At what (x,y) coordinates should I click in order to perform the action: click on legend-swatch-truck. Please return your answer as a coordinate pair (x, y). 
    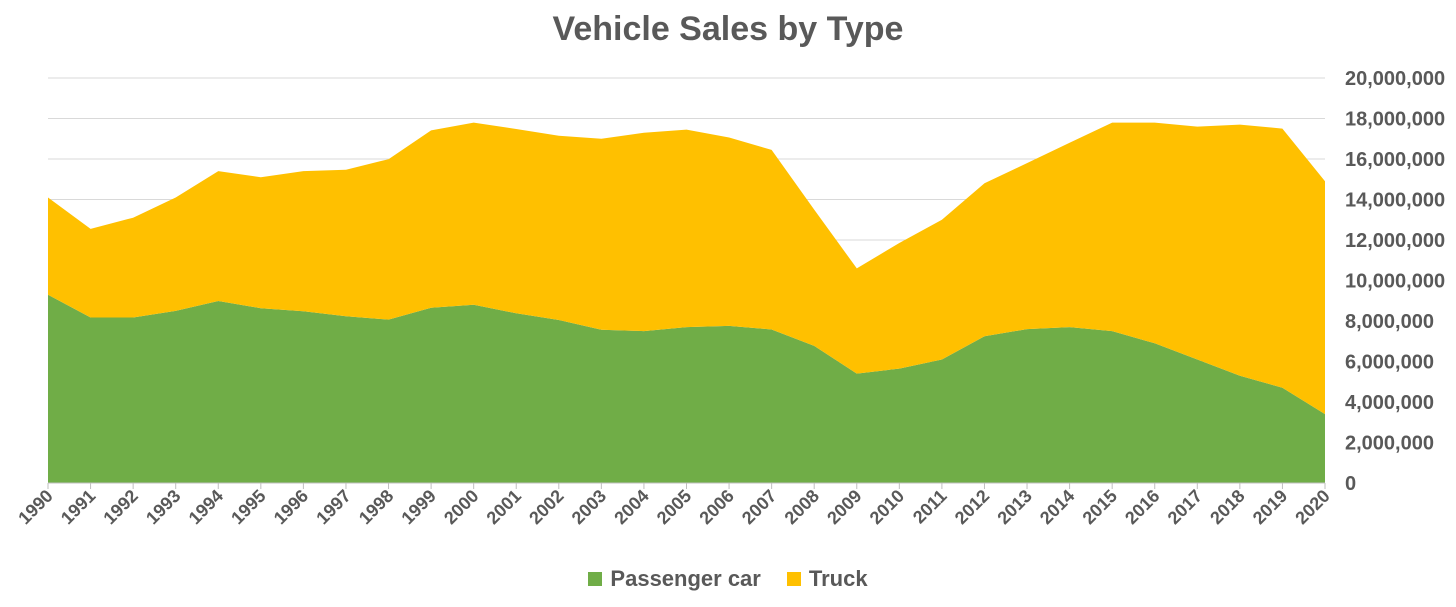
    Looking at the image, I should click on (793, 579).